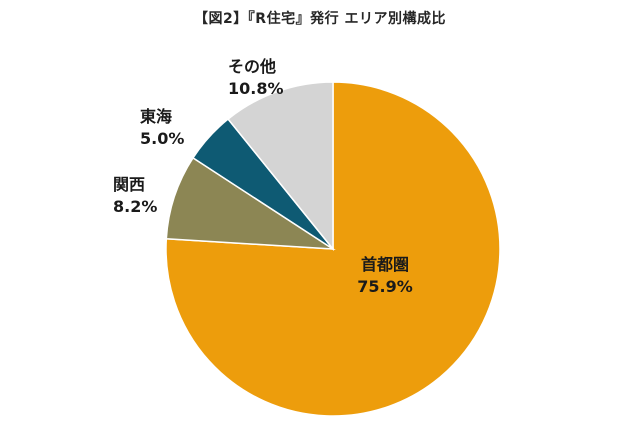 This screenshot has height=426, width=640. I want to click on slice-value-label: 10.8%, so click(256, 88).